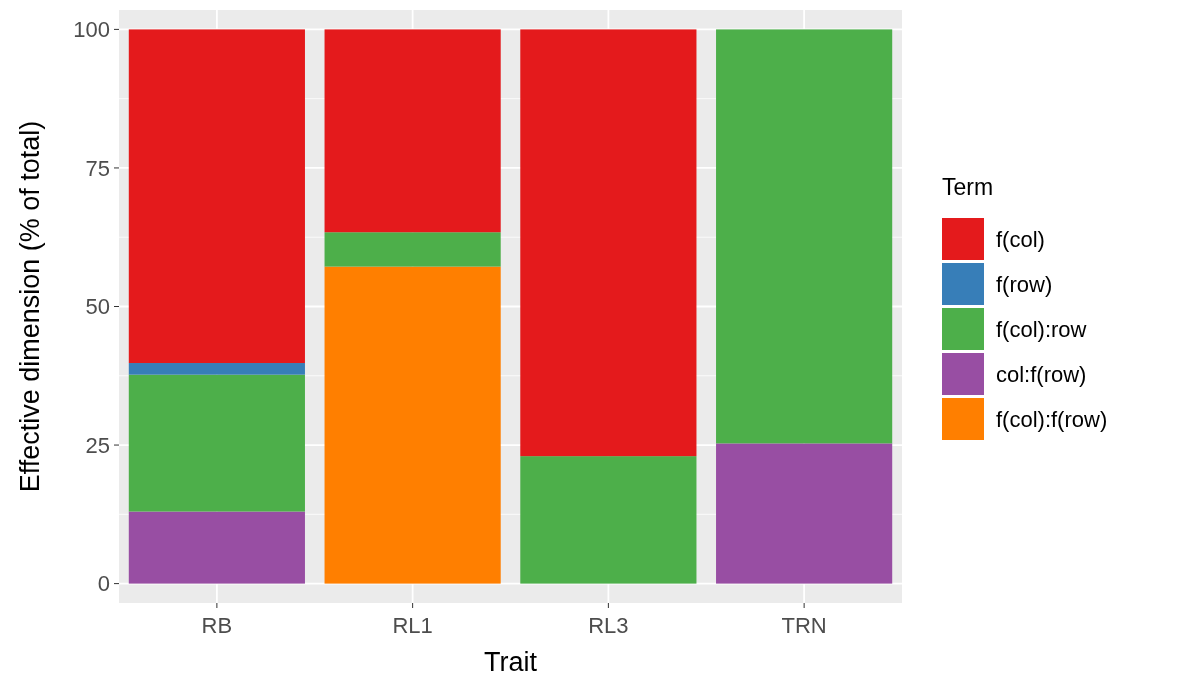 This screenshot has width=1189, height=689. I want to click on y-axis-title: Effective dimension (% of total), so click(30, 306).